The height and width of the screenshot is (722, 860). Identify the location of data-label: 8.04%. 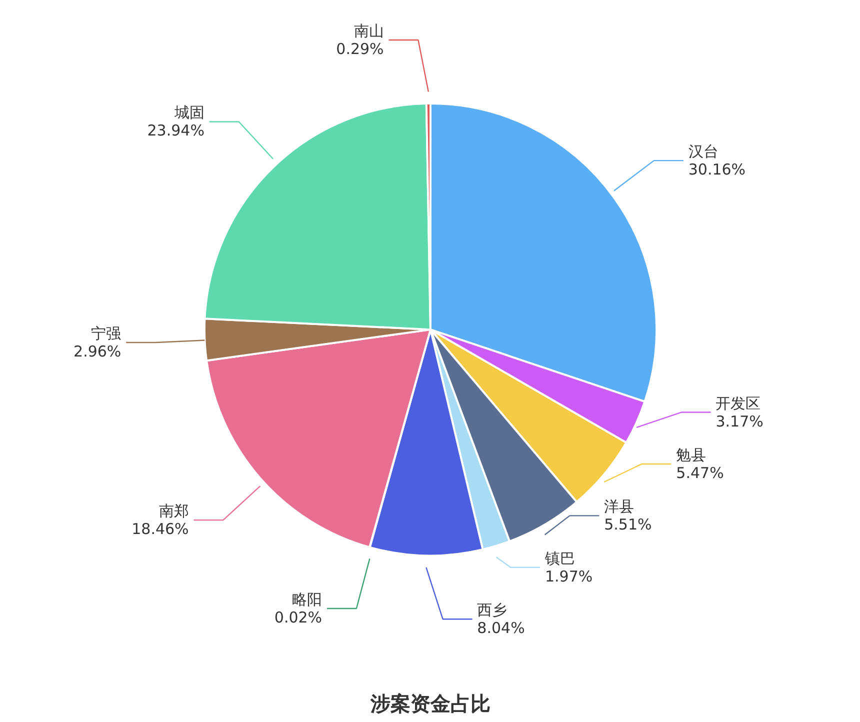
(501, 628).